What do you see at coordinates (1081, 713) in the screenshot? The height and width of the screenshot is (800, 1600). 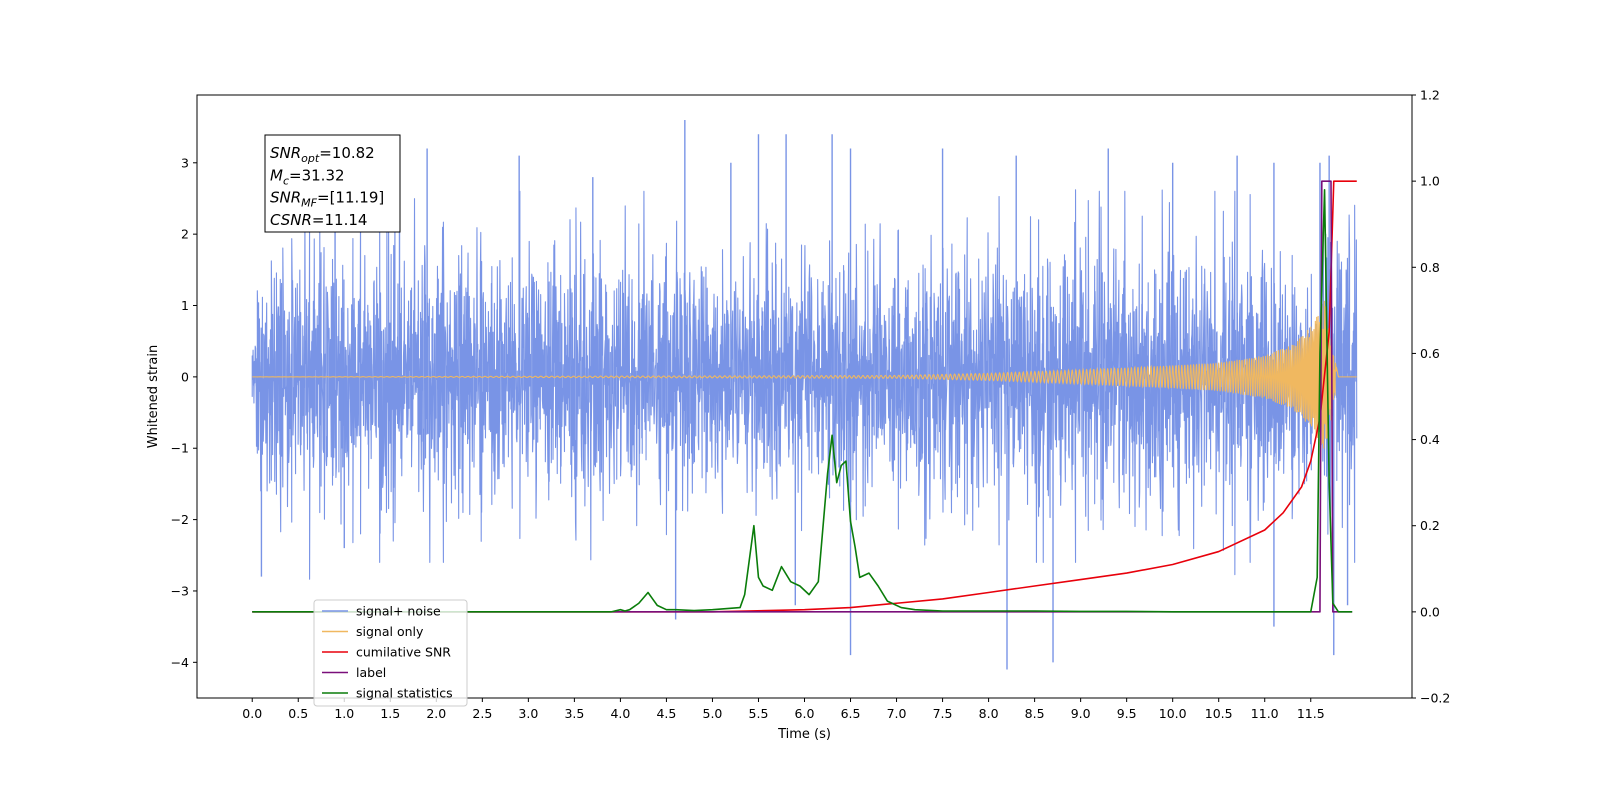 I see `x-tick-label: 9.0` at bounding box center [1081, 713].